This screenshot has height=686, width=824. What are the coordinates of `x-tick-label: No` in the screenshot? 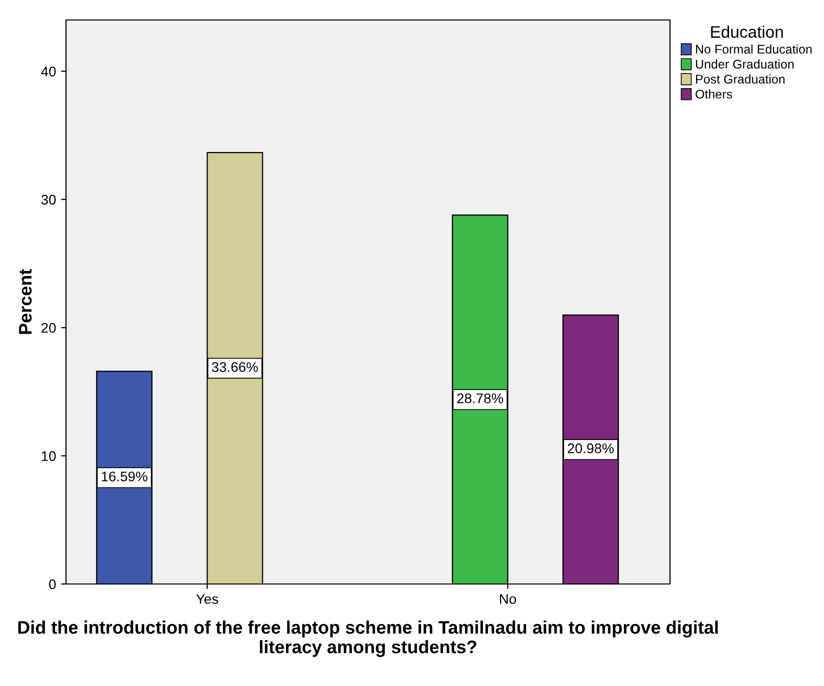 It's located at (508, 599).